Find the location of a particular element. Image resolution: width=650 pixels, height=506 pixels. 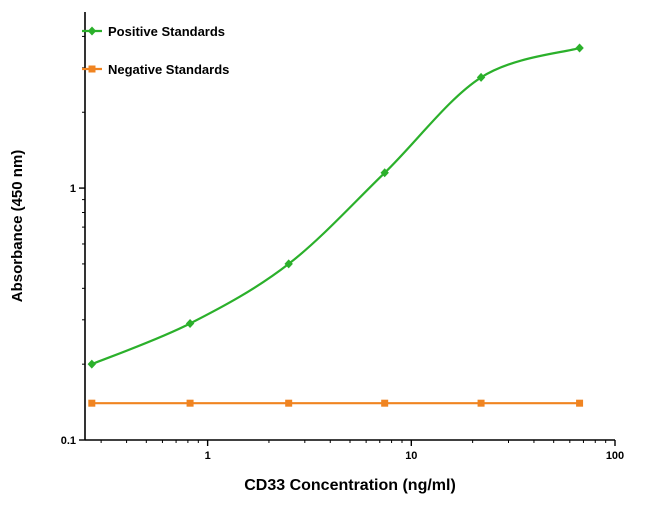

y-axis-title: Absorbance (450 nm) is located at coordinates (17, 226).